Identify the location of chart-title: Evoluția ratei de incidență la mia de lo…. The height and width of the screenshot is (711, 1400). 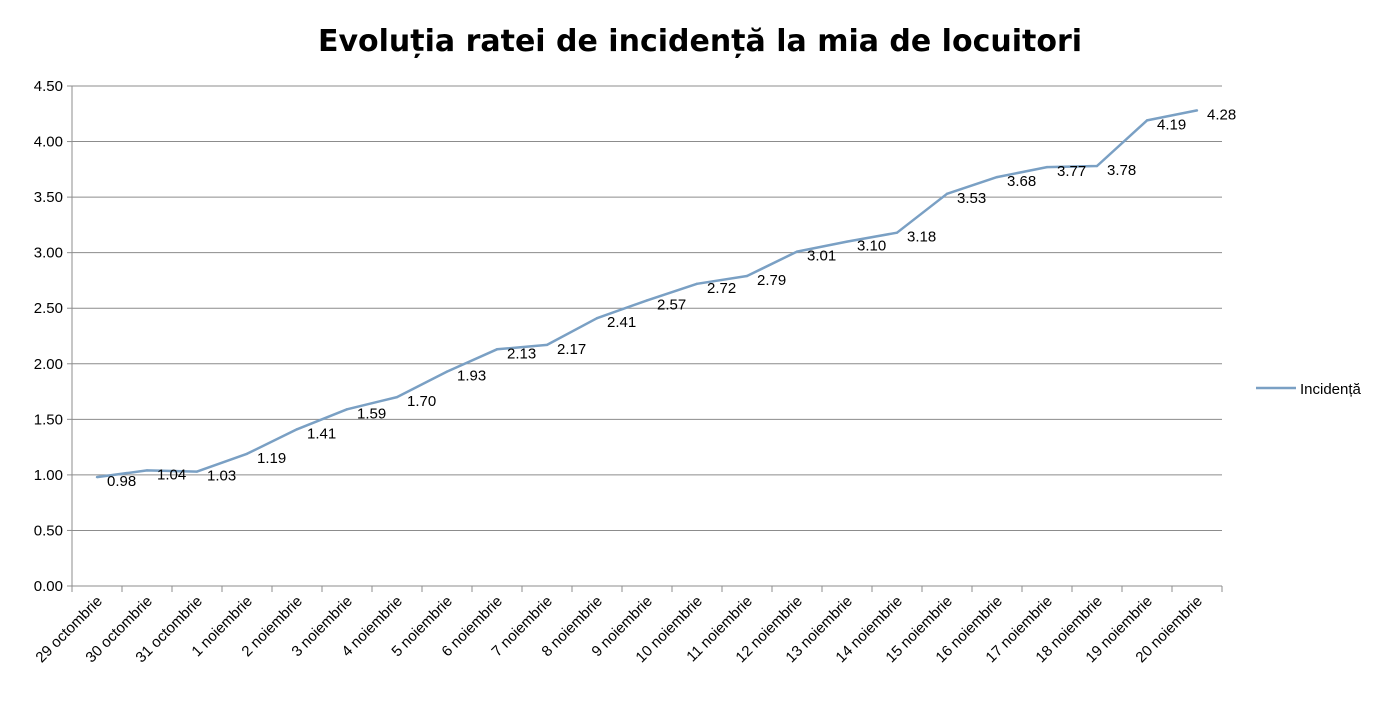
(700, 41).